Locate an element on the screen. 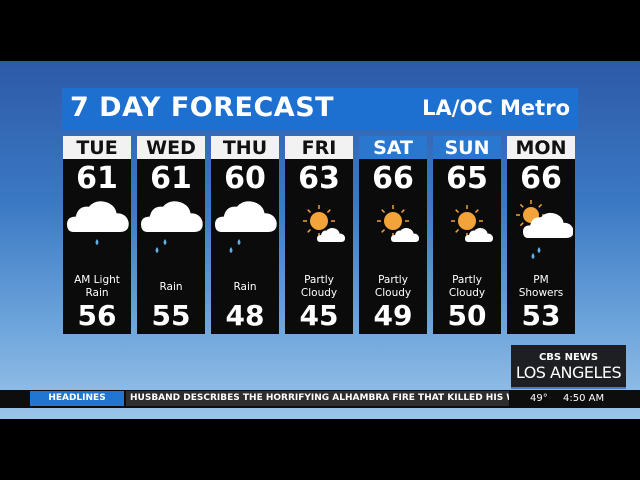 The width and height of the screenshot is (640, 480). forecast-header: 7 DAY FORECAST LA/OC Metro is located at coordinates (320, 109).